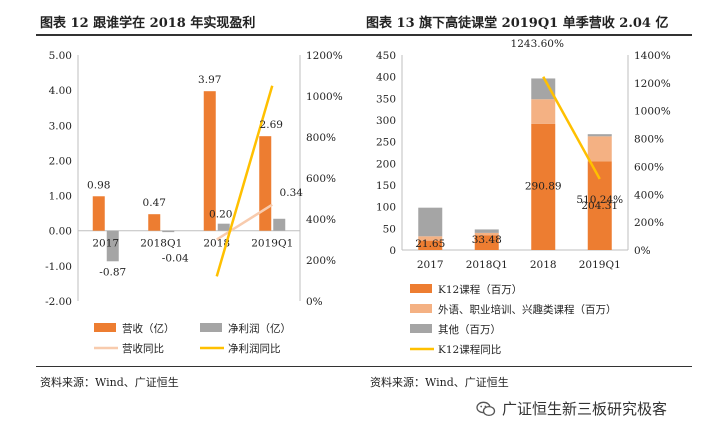 The width and height of the screenshot is (716, 442). I want to click on chart2-left-tick: 0, so click(392, 251).